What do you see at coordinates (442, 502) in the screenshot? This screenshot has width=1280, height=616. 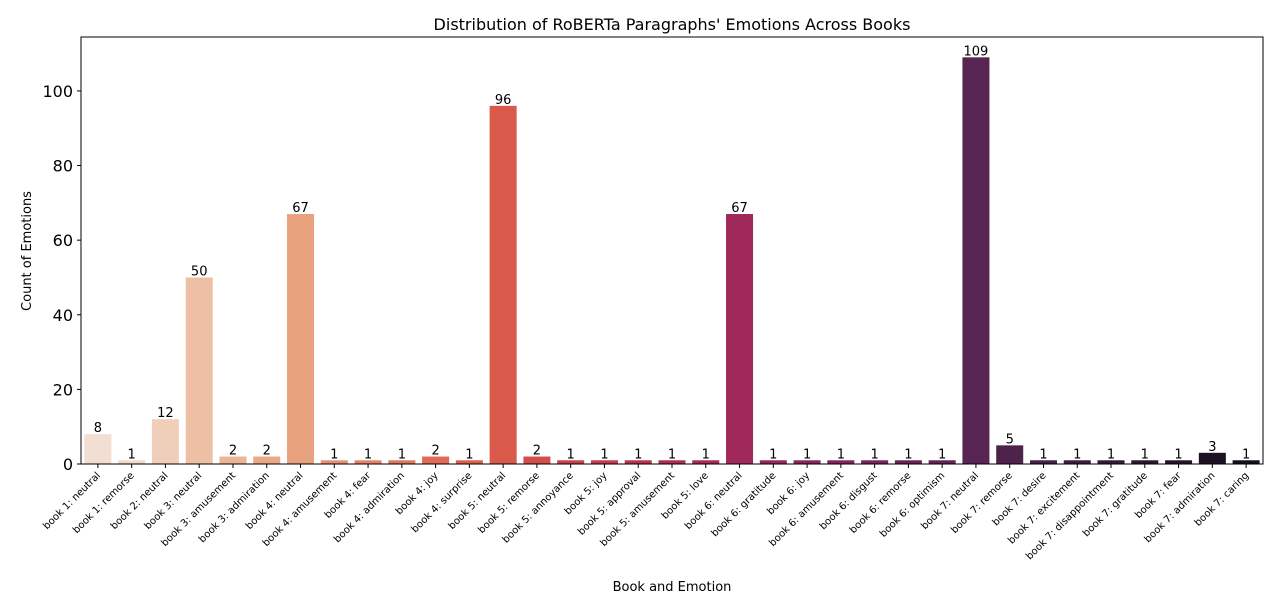 I see `x-tick-label: book 4: surprise` at bounding box center [442, 502].